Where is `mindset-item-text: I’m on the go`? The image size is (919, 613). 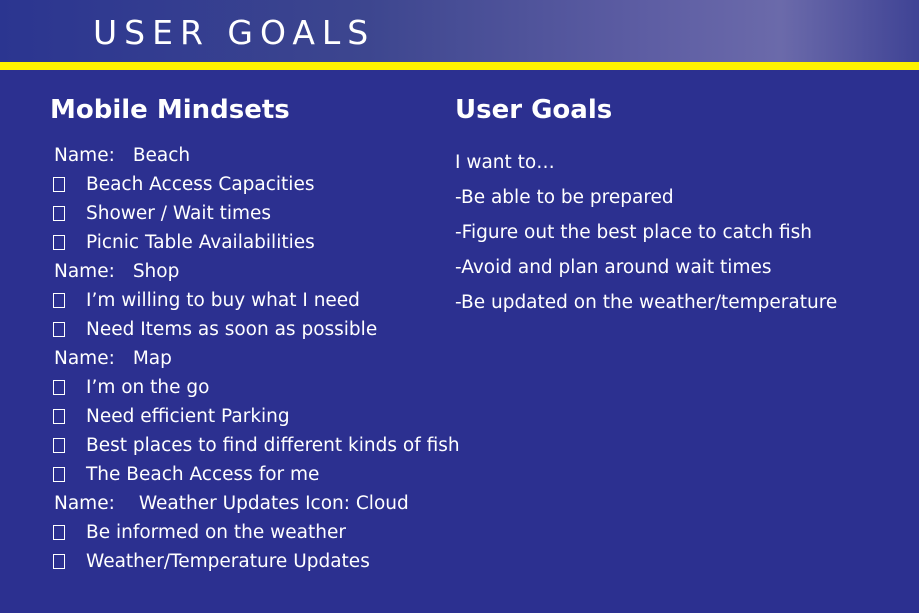 mindset-item-text: I’m on the go is located at coordinates (148, 387).